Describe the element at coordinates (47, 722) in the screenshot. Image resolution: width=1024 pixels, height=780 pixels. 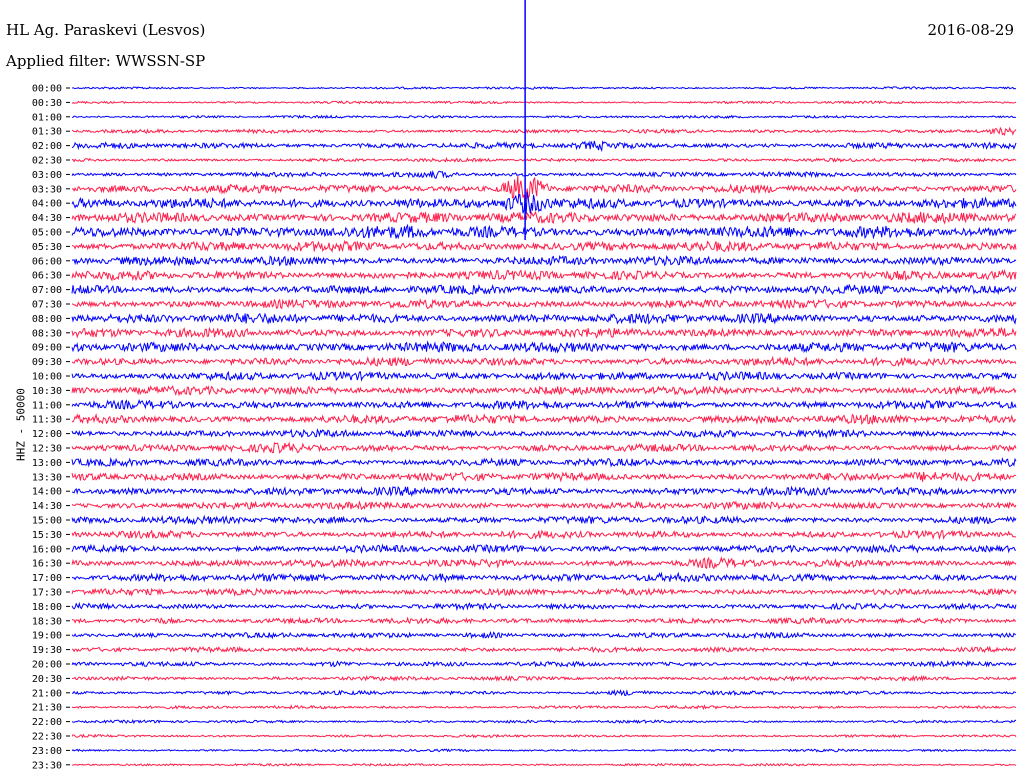
I see `row-time-label: 22:00` at that location.